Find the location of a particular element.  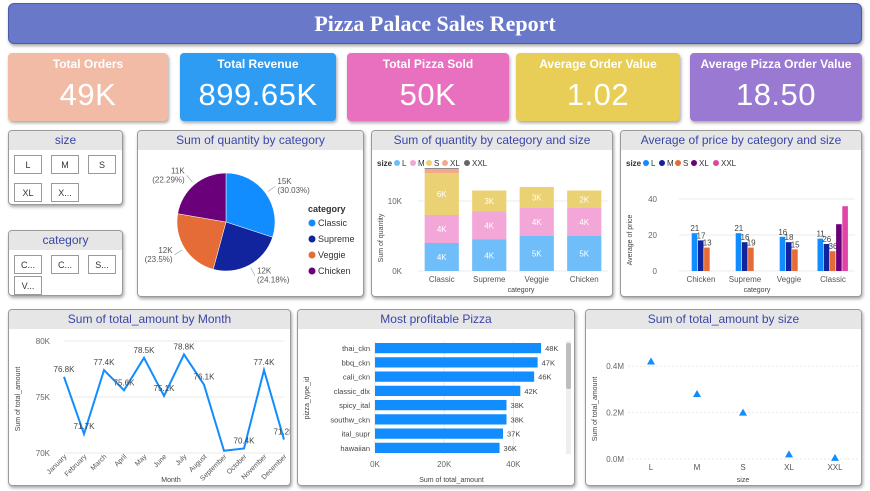

stacked-bar-supreme-m is located at coordinates (489, 225).